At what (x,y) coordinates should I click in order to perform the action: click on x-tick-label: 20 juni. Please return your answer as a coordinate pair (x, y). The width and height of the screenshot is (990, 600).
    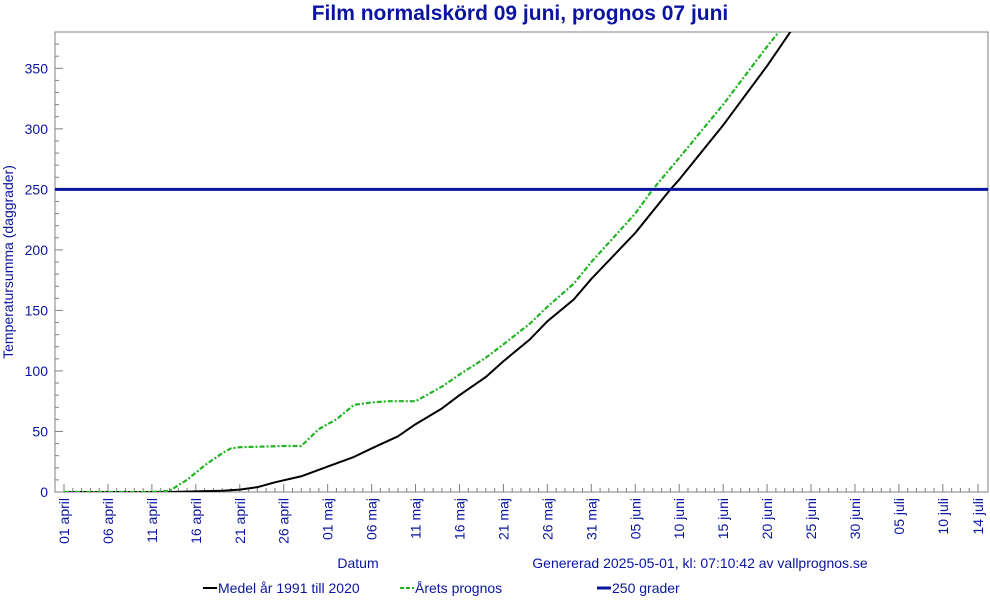
    Looking at the image, I should click on (767, 518).